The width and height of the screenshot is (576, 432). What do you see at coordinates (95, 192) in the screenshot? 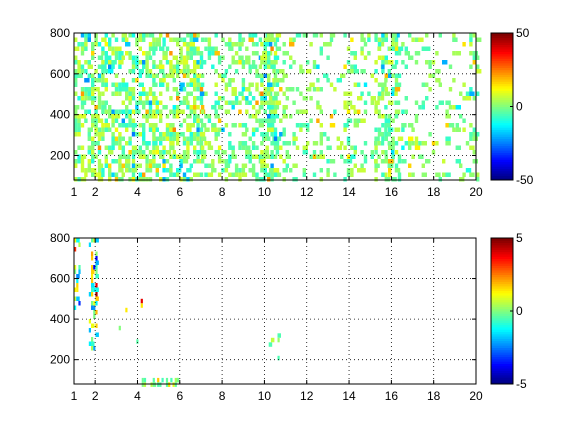
I see `x-tick-label: 2` at bounding box center [95, 192].